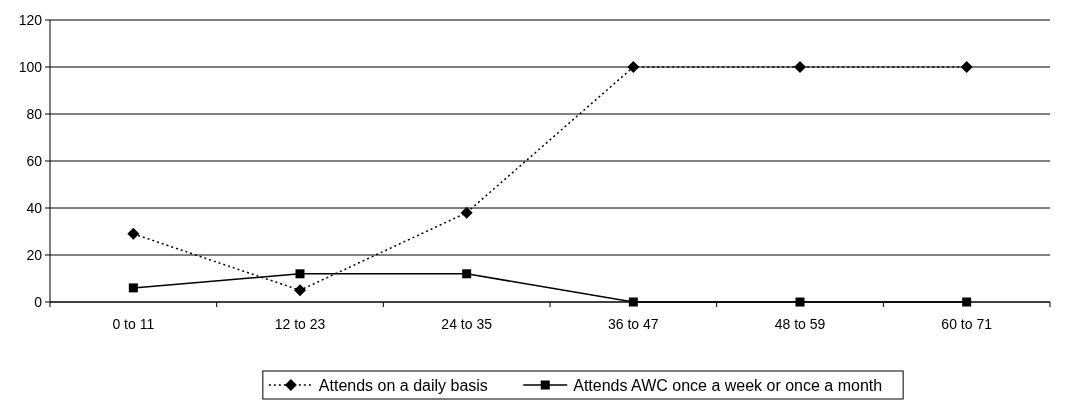 The height and width of the screenshot is (413, 1086). Describe the element at coordinates (133, 324) in the screenshot. I see `x-tick-label: 0 to 11` at that location.